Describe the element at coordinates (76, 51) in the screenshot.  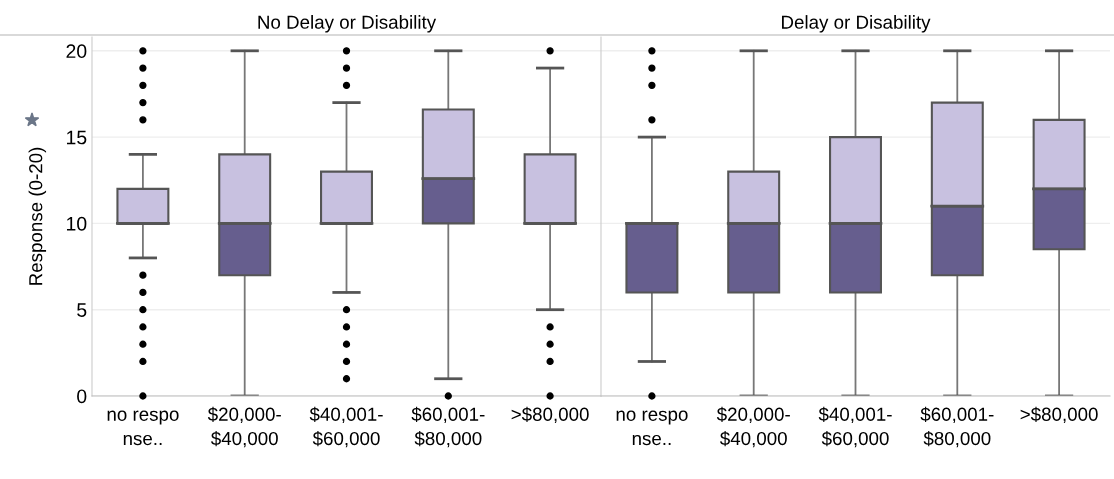
I see `y-tick-label: 20` at that location.